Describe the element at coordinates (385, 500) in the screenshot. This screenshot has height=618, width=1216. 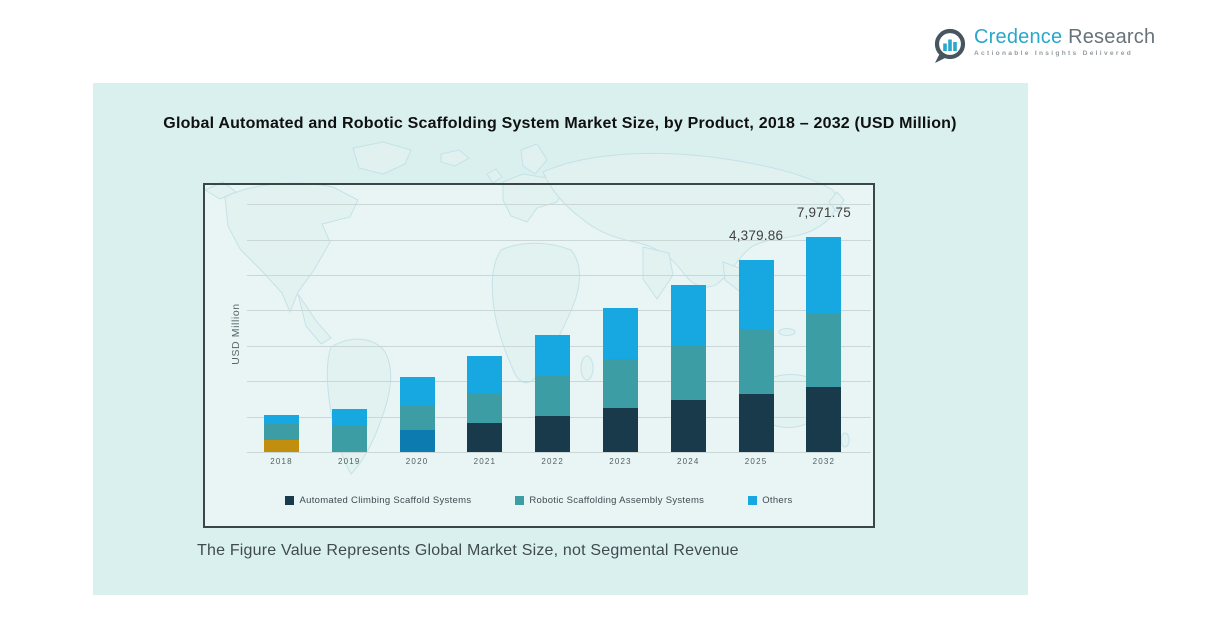
I see `legend-label: Automated Climbing Scaffold Systems` at that location.